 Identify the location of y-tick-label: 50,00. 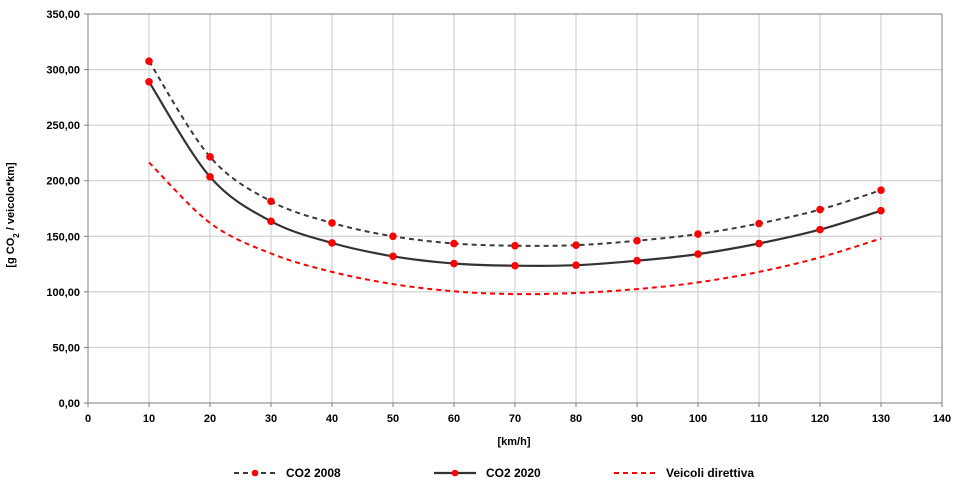
(66, 348).